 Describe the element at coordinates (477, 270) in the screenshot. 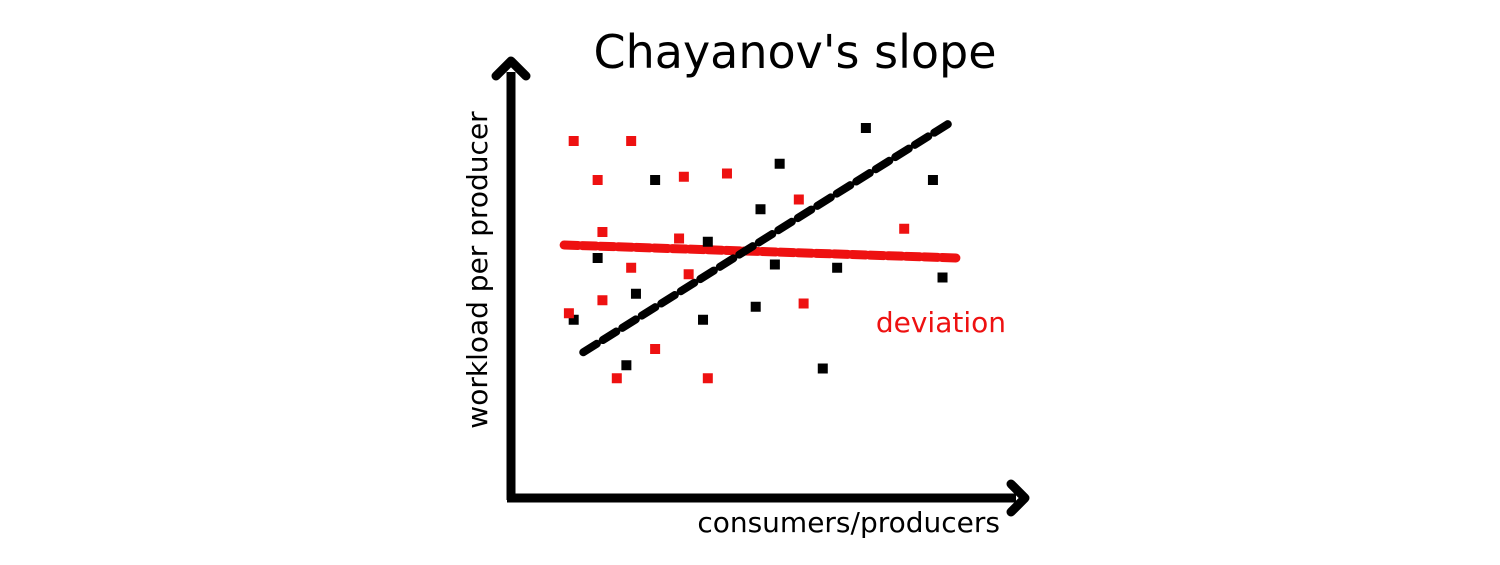

I see `y-axis-label: workload per producer` at that location.